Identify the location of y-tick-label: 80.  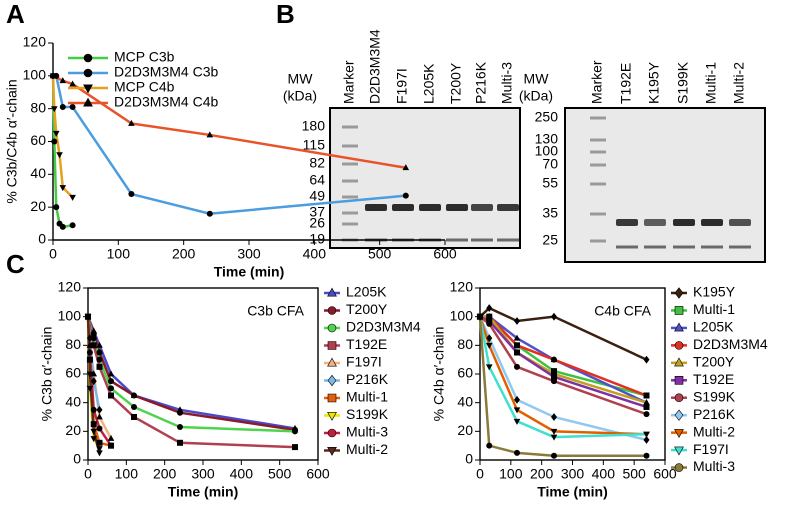
(38, 107).